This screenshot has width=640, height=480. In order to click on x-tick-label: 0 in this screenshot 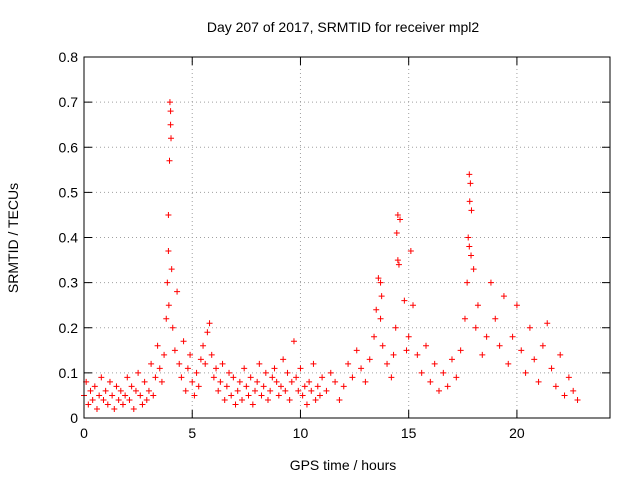, I will do `click(84, 433)`.